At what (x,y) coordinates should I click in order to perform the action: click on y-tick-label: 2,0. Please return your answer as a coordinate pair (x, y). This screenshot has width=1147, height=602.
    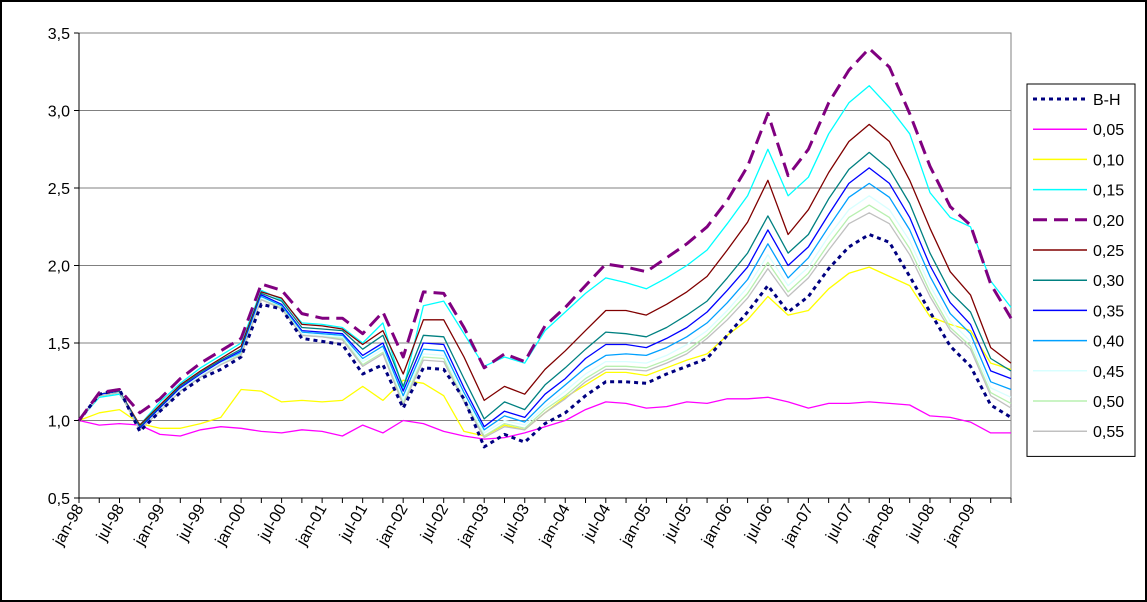
    Looking at the image, I should click on (59, 267).